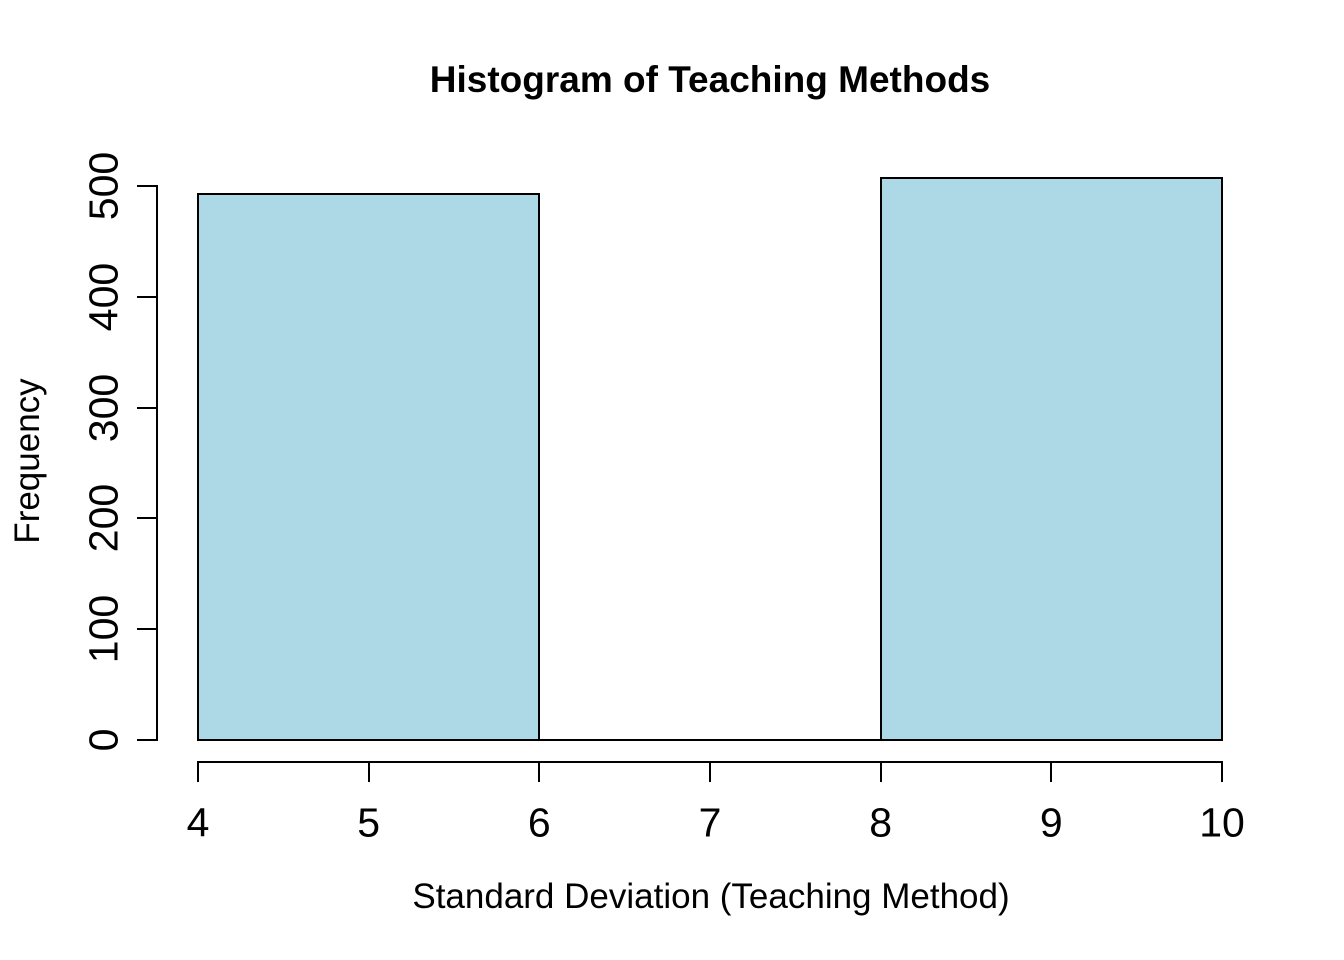 Image resolution: width=1344 pixels, height=960 pixels. Describe the element at coordinates (369, 466) in the screenshot. I see `histogram-bar` at that location.